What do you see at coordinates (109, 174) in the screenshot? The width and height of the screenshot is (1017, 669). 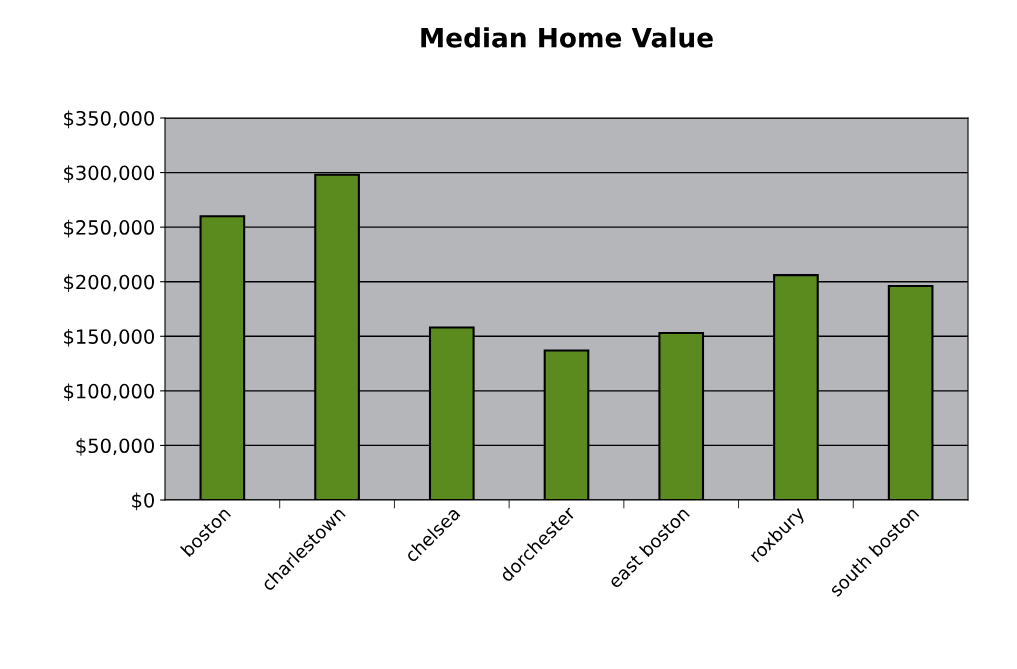 I see `y-tick-label: $300,000` at bounding box center [109, 174].